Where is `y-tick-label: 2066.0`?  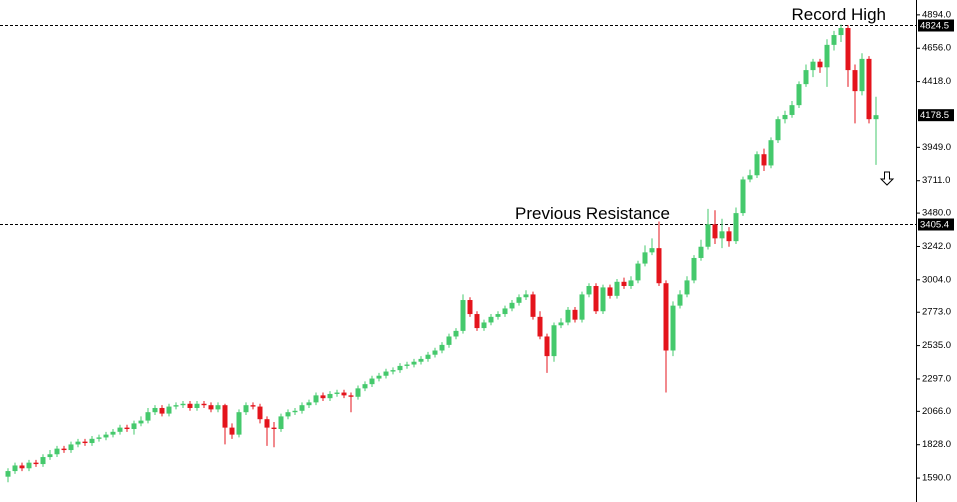
y-tick-label: 2066.0 is located at coordinates (936, 411).